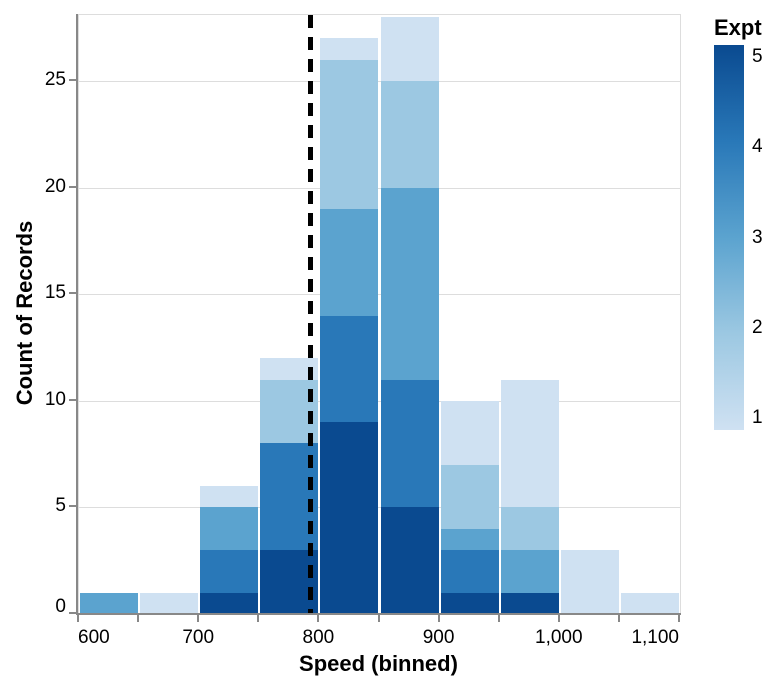 Image resolution: width=772 pixels, height=688 pixels. Describe the element at coordinates (229, 497) in the screenshot. I see `bar-segment-expt1-bin700` at that location.